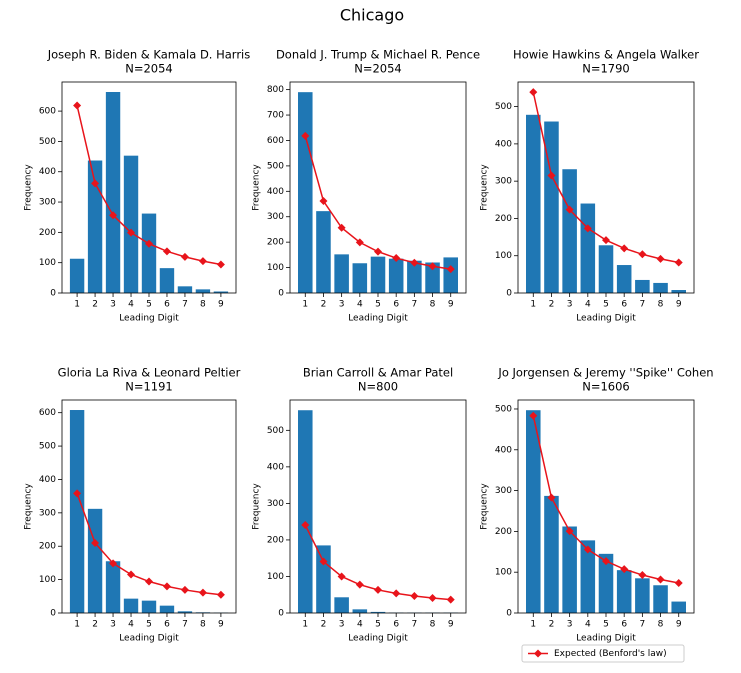 The height and width of the screenshot is (673, 741). Describe the element at coordinates (275, 116) in the screenshot. I see `y-tick-label: 700` at that location.